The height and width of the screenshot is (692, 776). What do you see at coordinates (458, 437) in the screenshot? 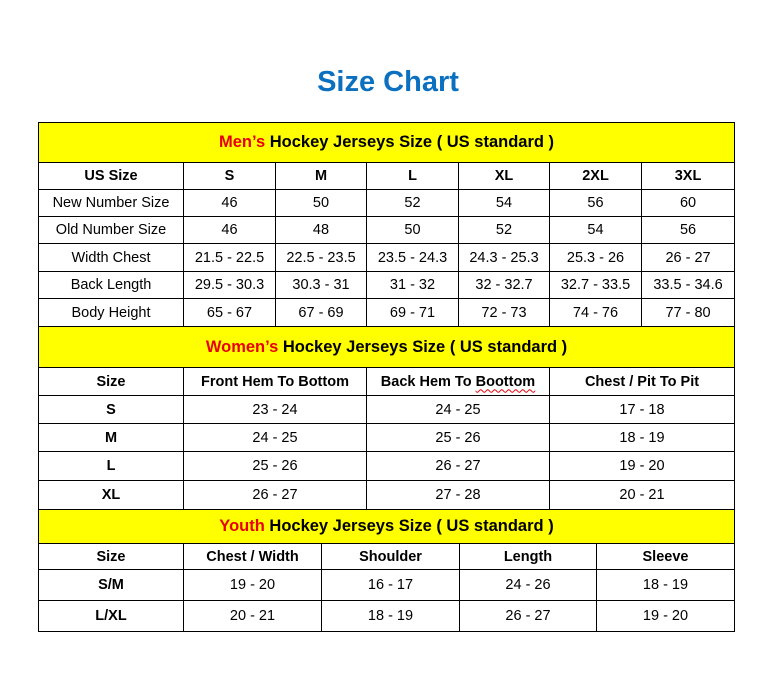
I see `table-cell: 25 - 26` at bounding box center [458, 437].